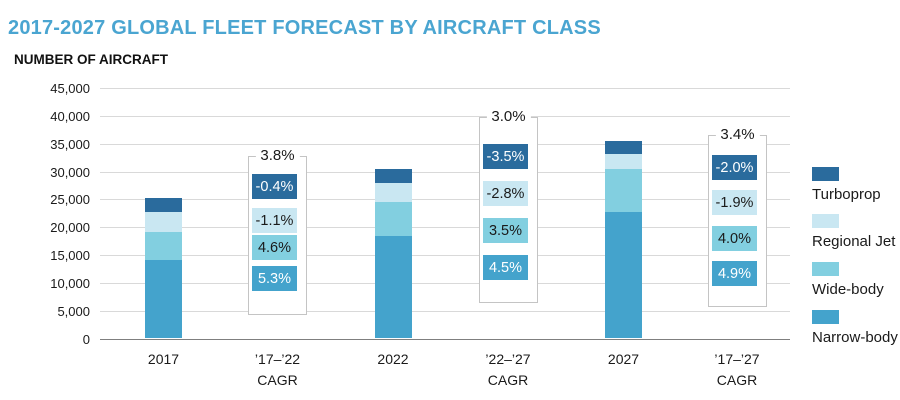  I want to click on legend-label: Narrow-body, so click(855, 337).